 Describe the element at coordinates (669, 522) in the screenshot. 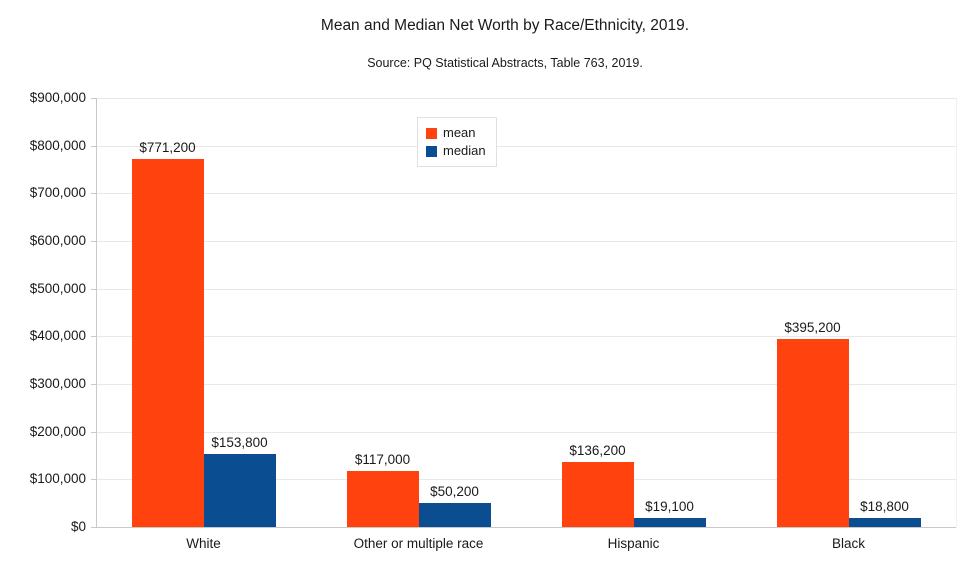

I see `bar-median-hispanic` at that location.